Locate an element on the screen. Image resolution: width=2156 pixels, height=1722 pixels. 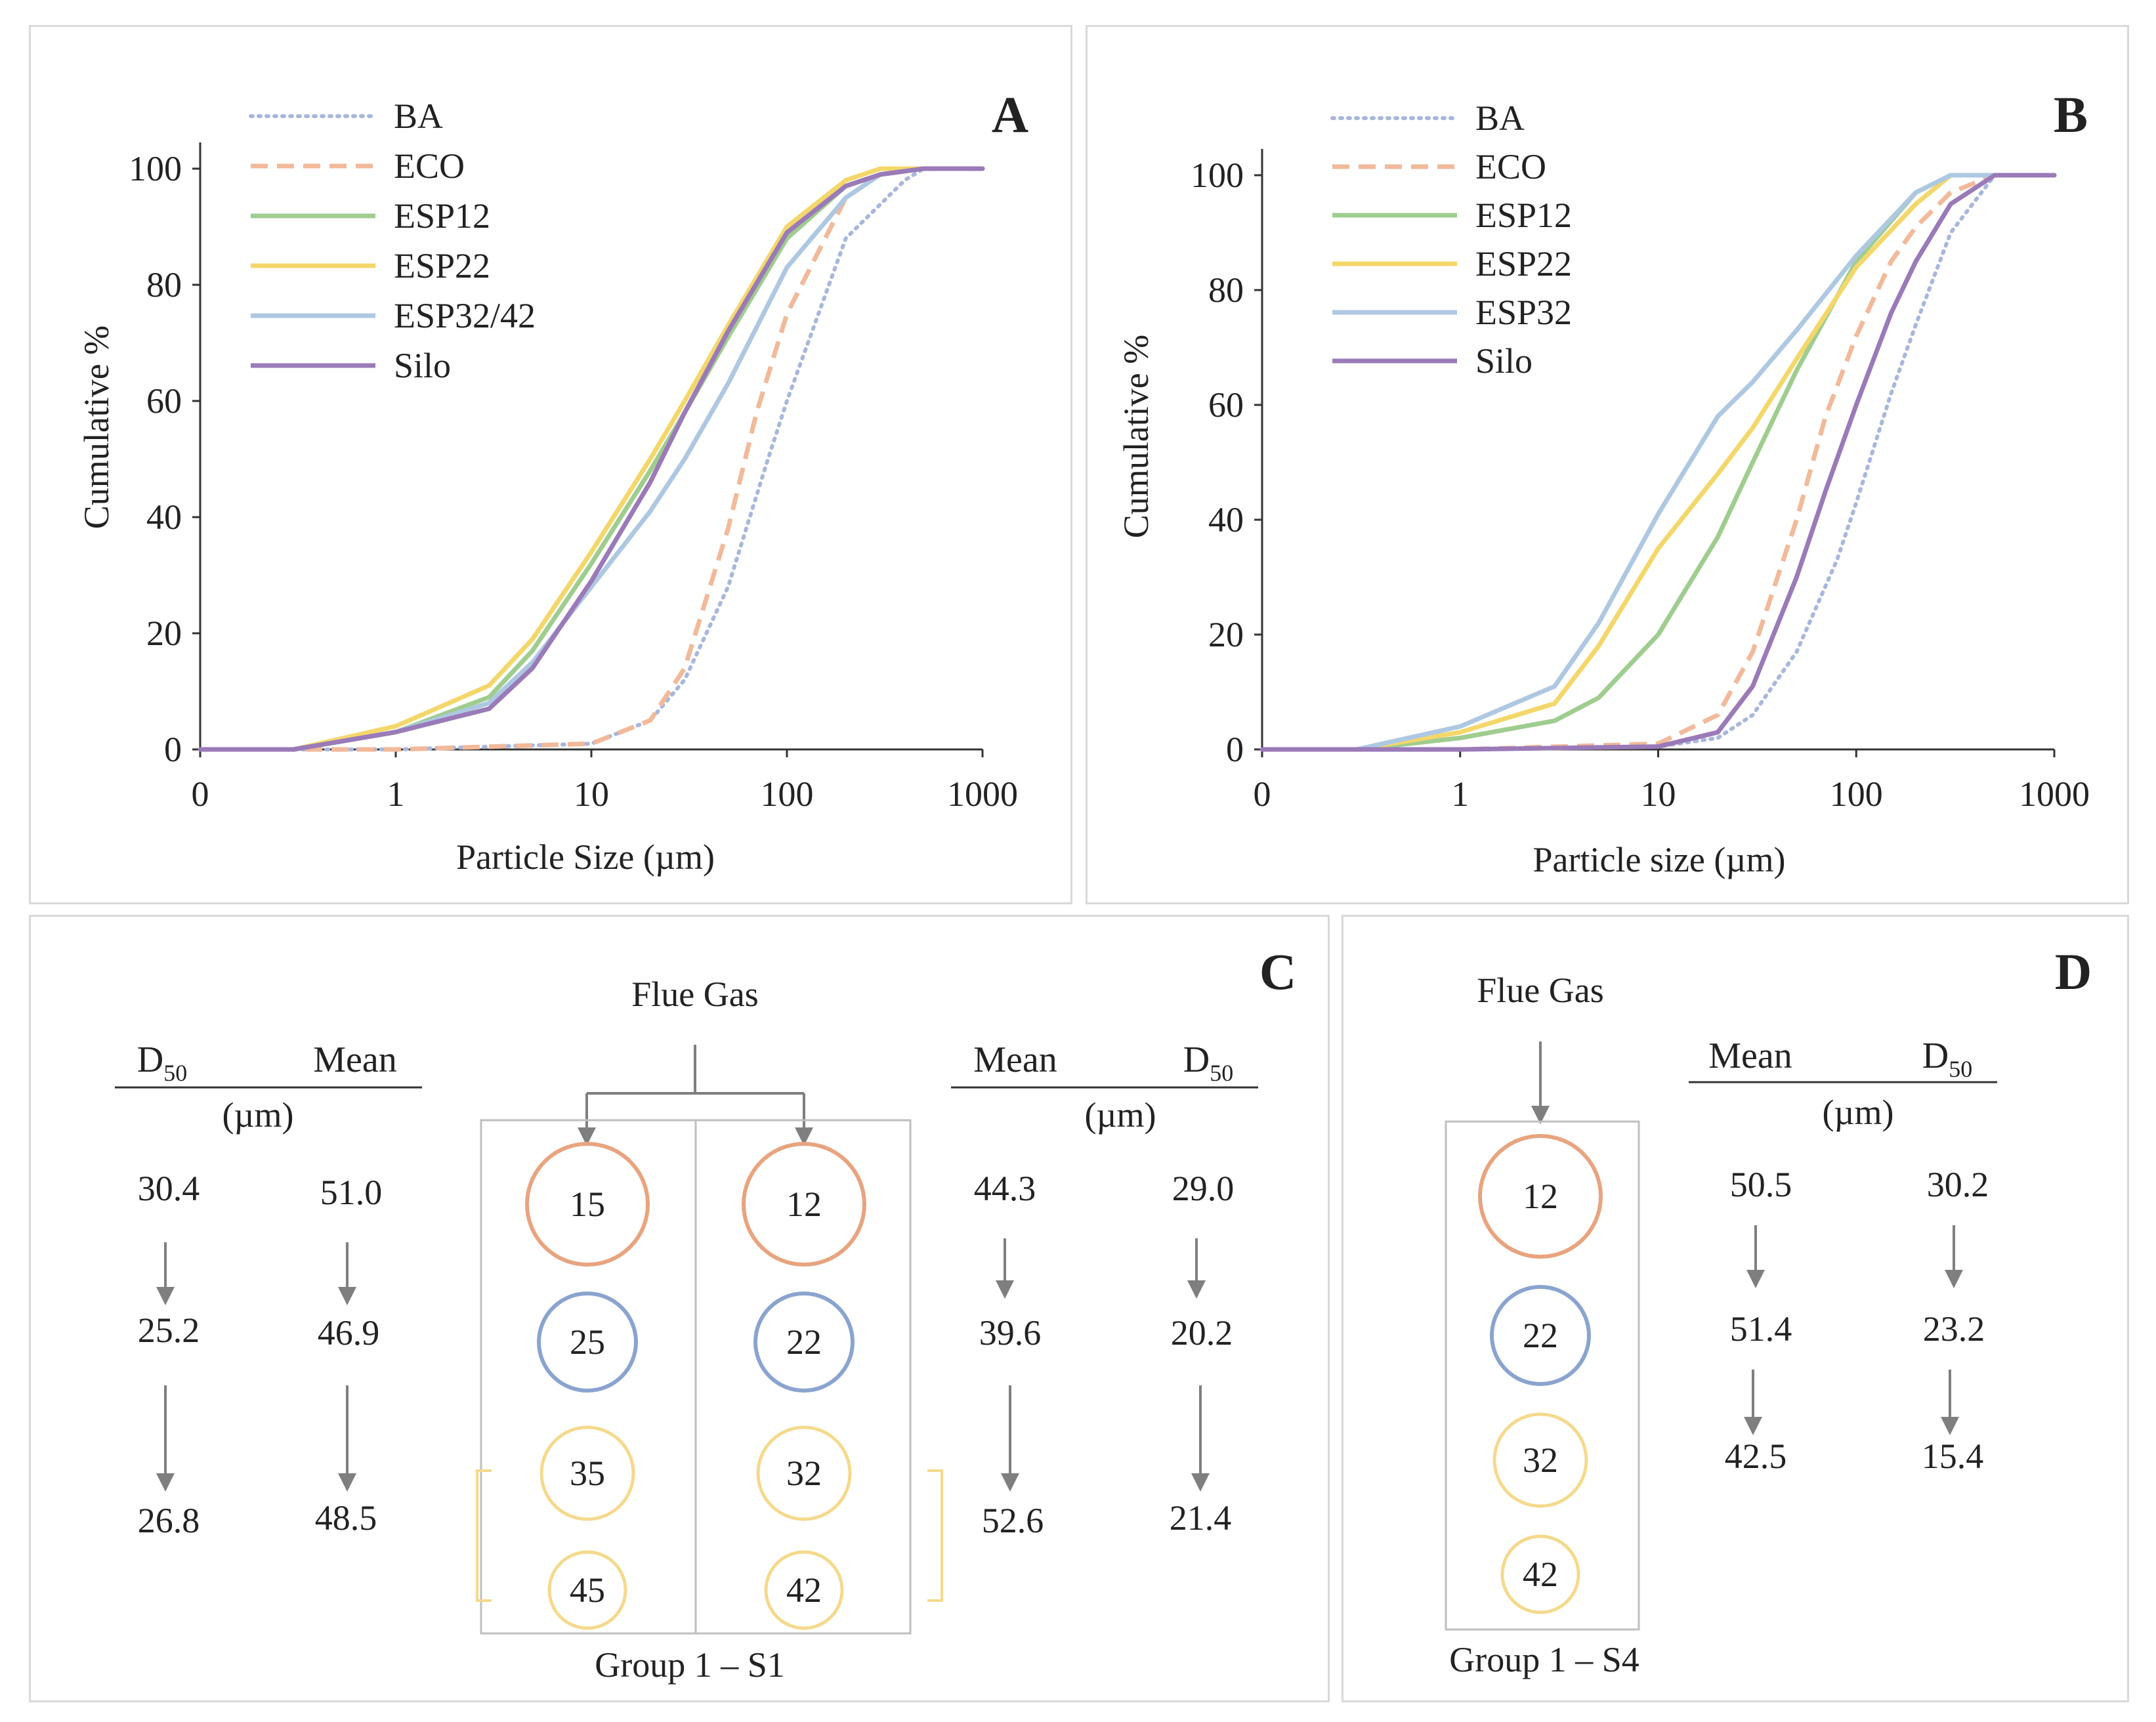
svg-text: 25 is located at coordinates (587, 1342).